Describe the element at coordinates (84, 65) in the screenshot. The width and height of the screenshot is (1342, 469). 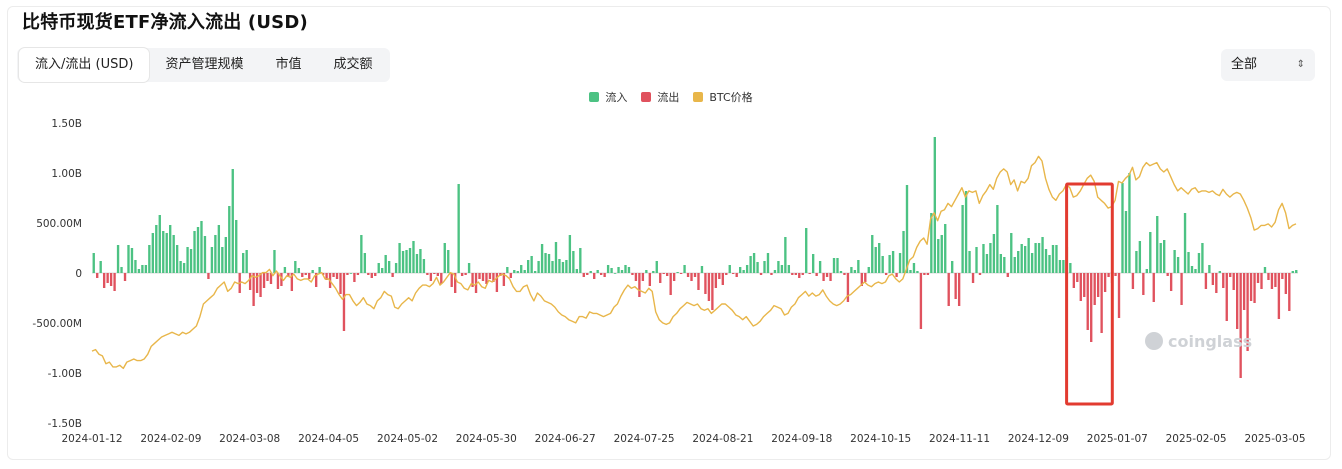
I see `tab-inflow-outflow: 流入/流出 (USD)` at that location.